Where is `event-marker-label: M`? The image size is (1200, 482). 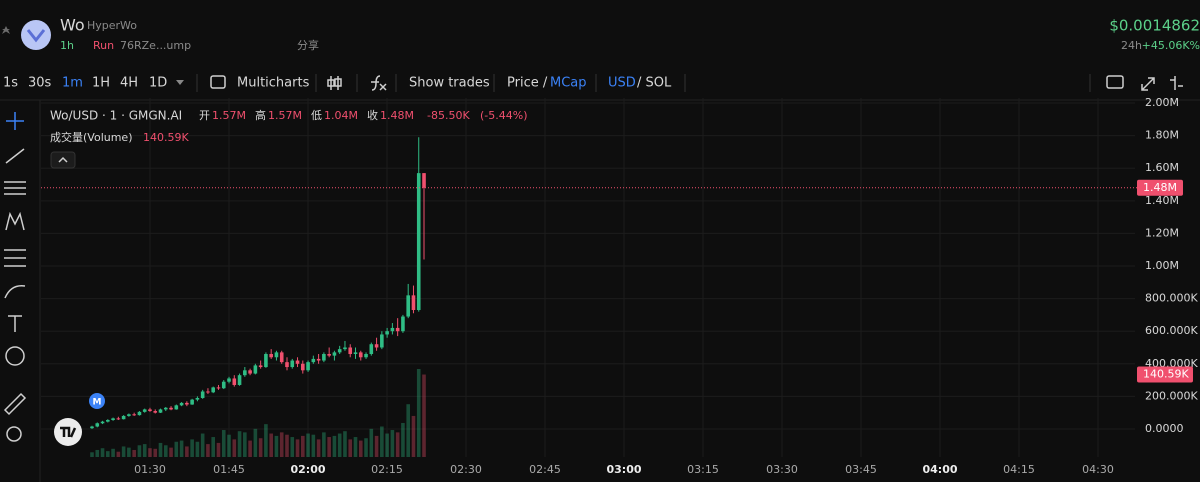
event-marker-label: M is located at coordinates (97, 403).